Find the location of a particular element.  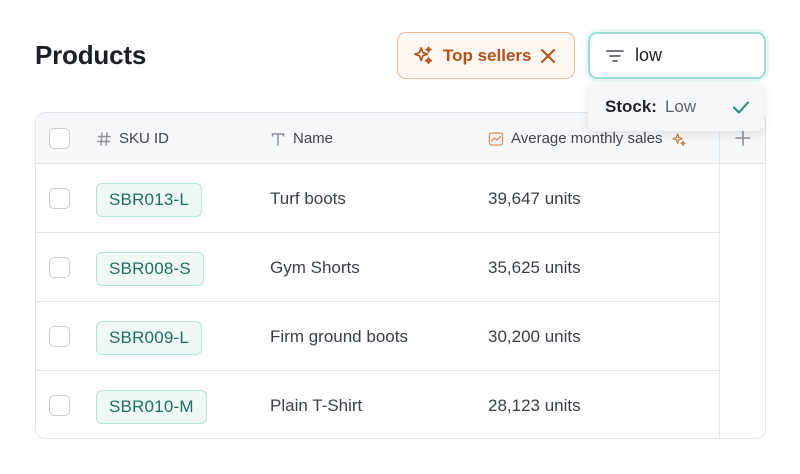

column-label: Name is located at coordinates (313, 138).